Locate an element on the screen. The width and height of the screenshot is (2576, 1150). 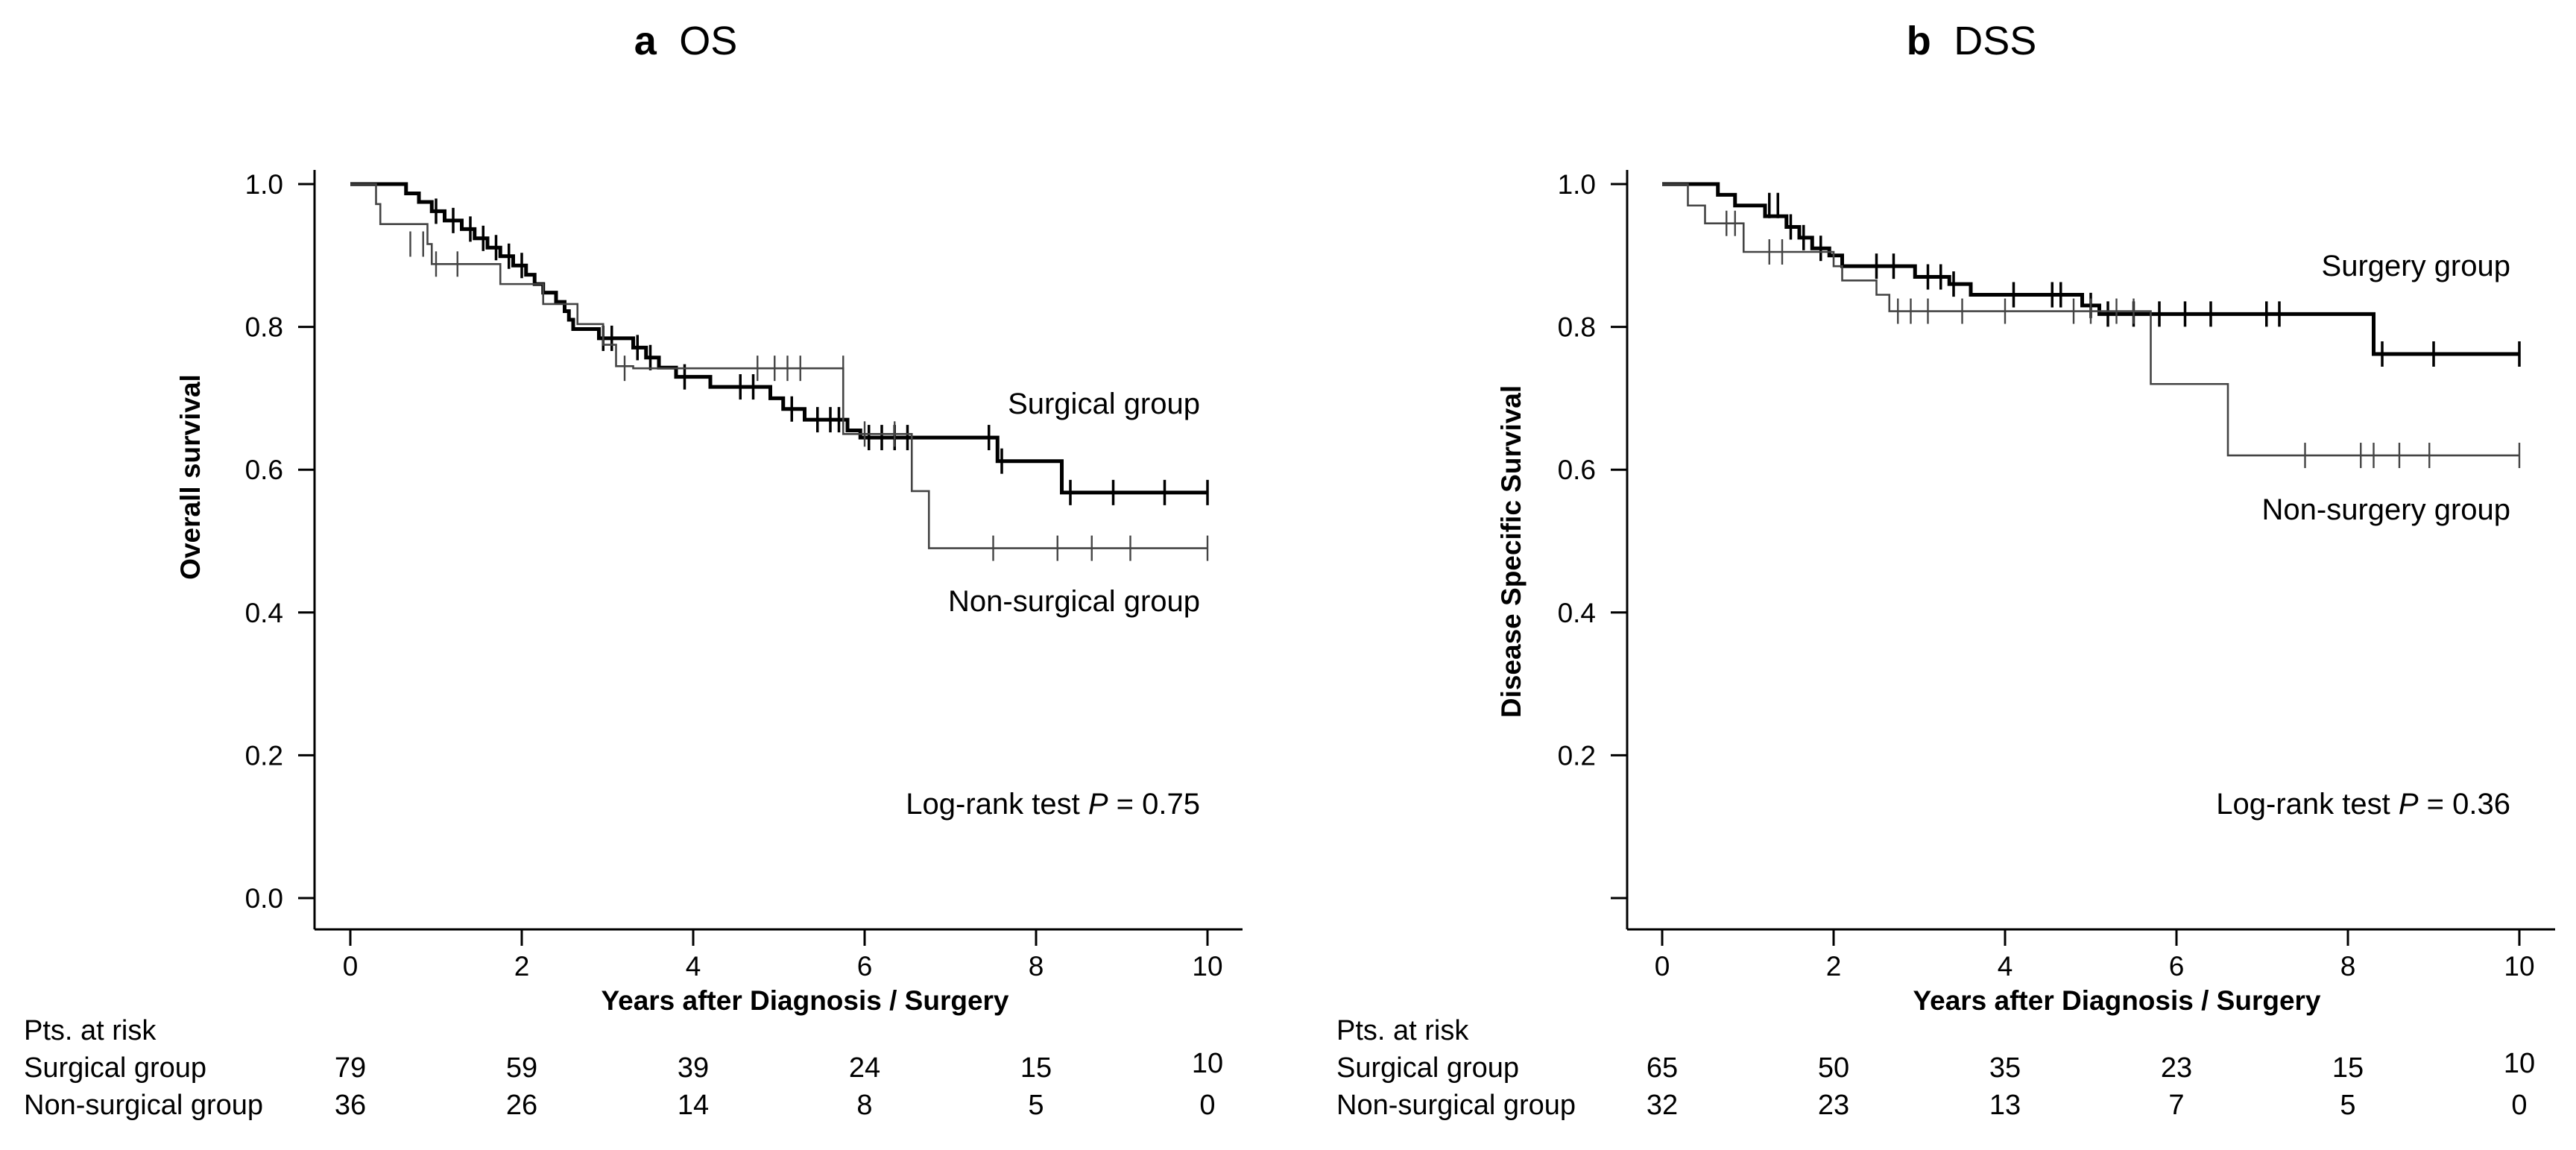
risk-value: 7 is located at coordinates (2176, 1105).